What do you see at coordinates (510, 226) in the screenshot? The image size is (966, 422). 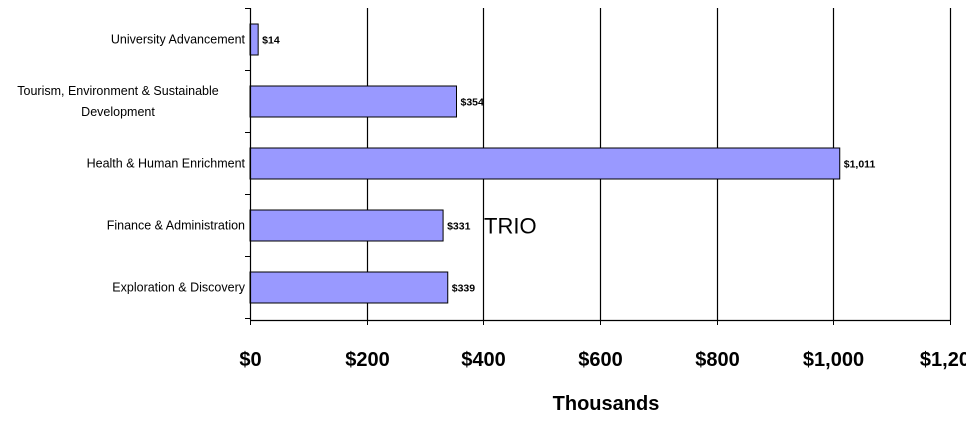 I see `annotation-trio: TRIO` at bounding box center [510, 226].